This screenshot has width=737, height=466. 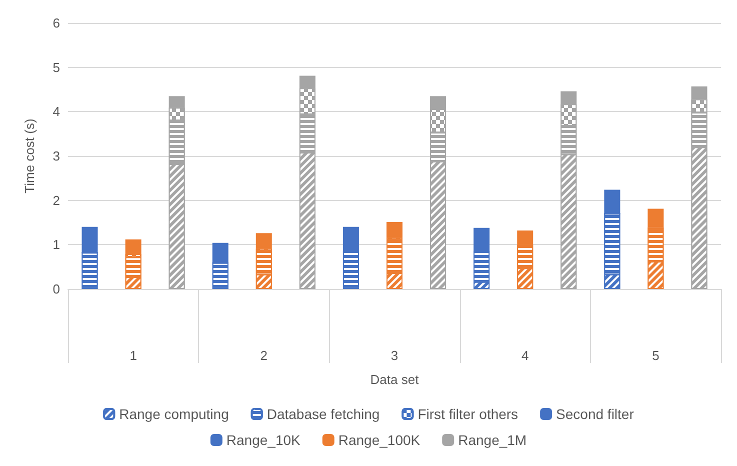 I want to click on legend-label: Second filter, so click(x=595, y=414).